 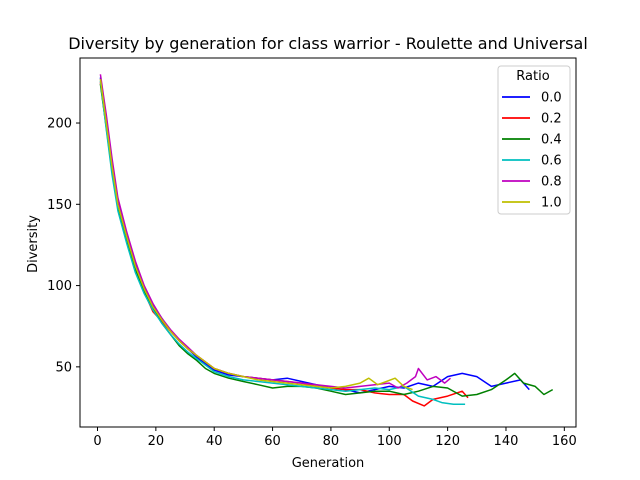 What do you see at coordinates (97, 441) in the screenshot?
I see `x-tick-label: 0` at bounding box center [97, 441].